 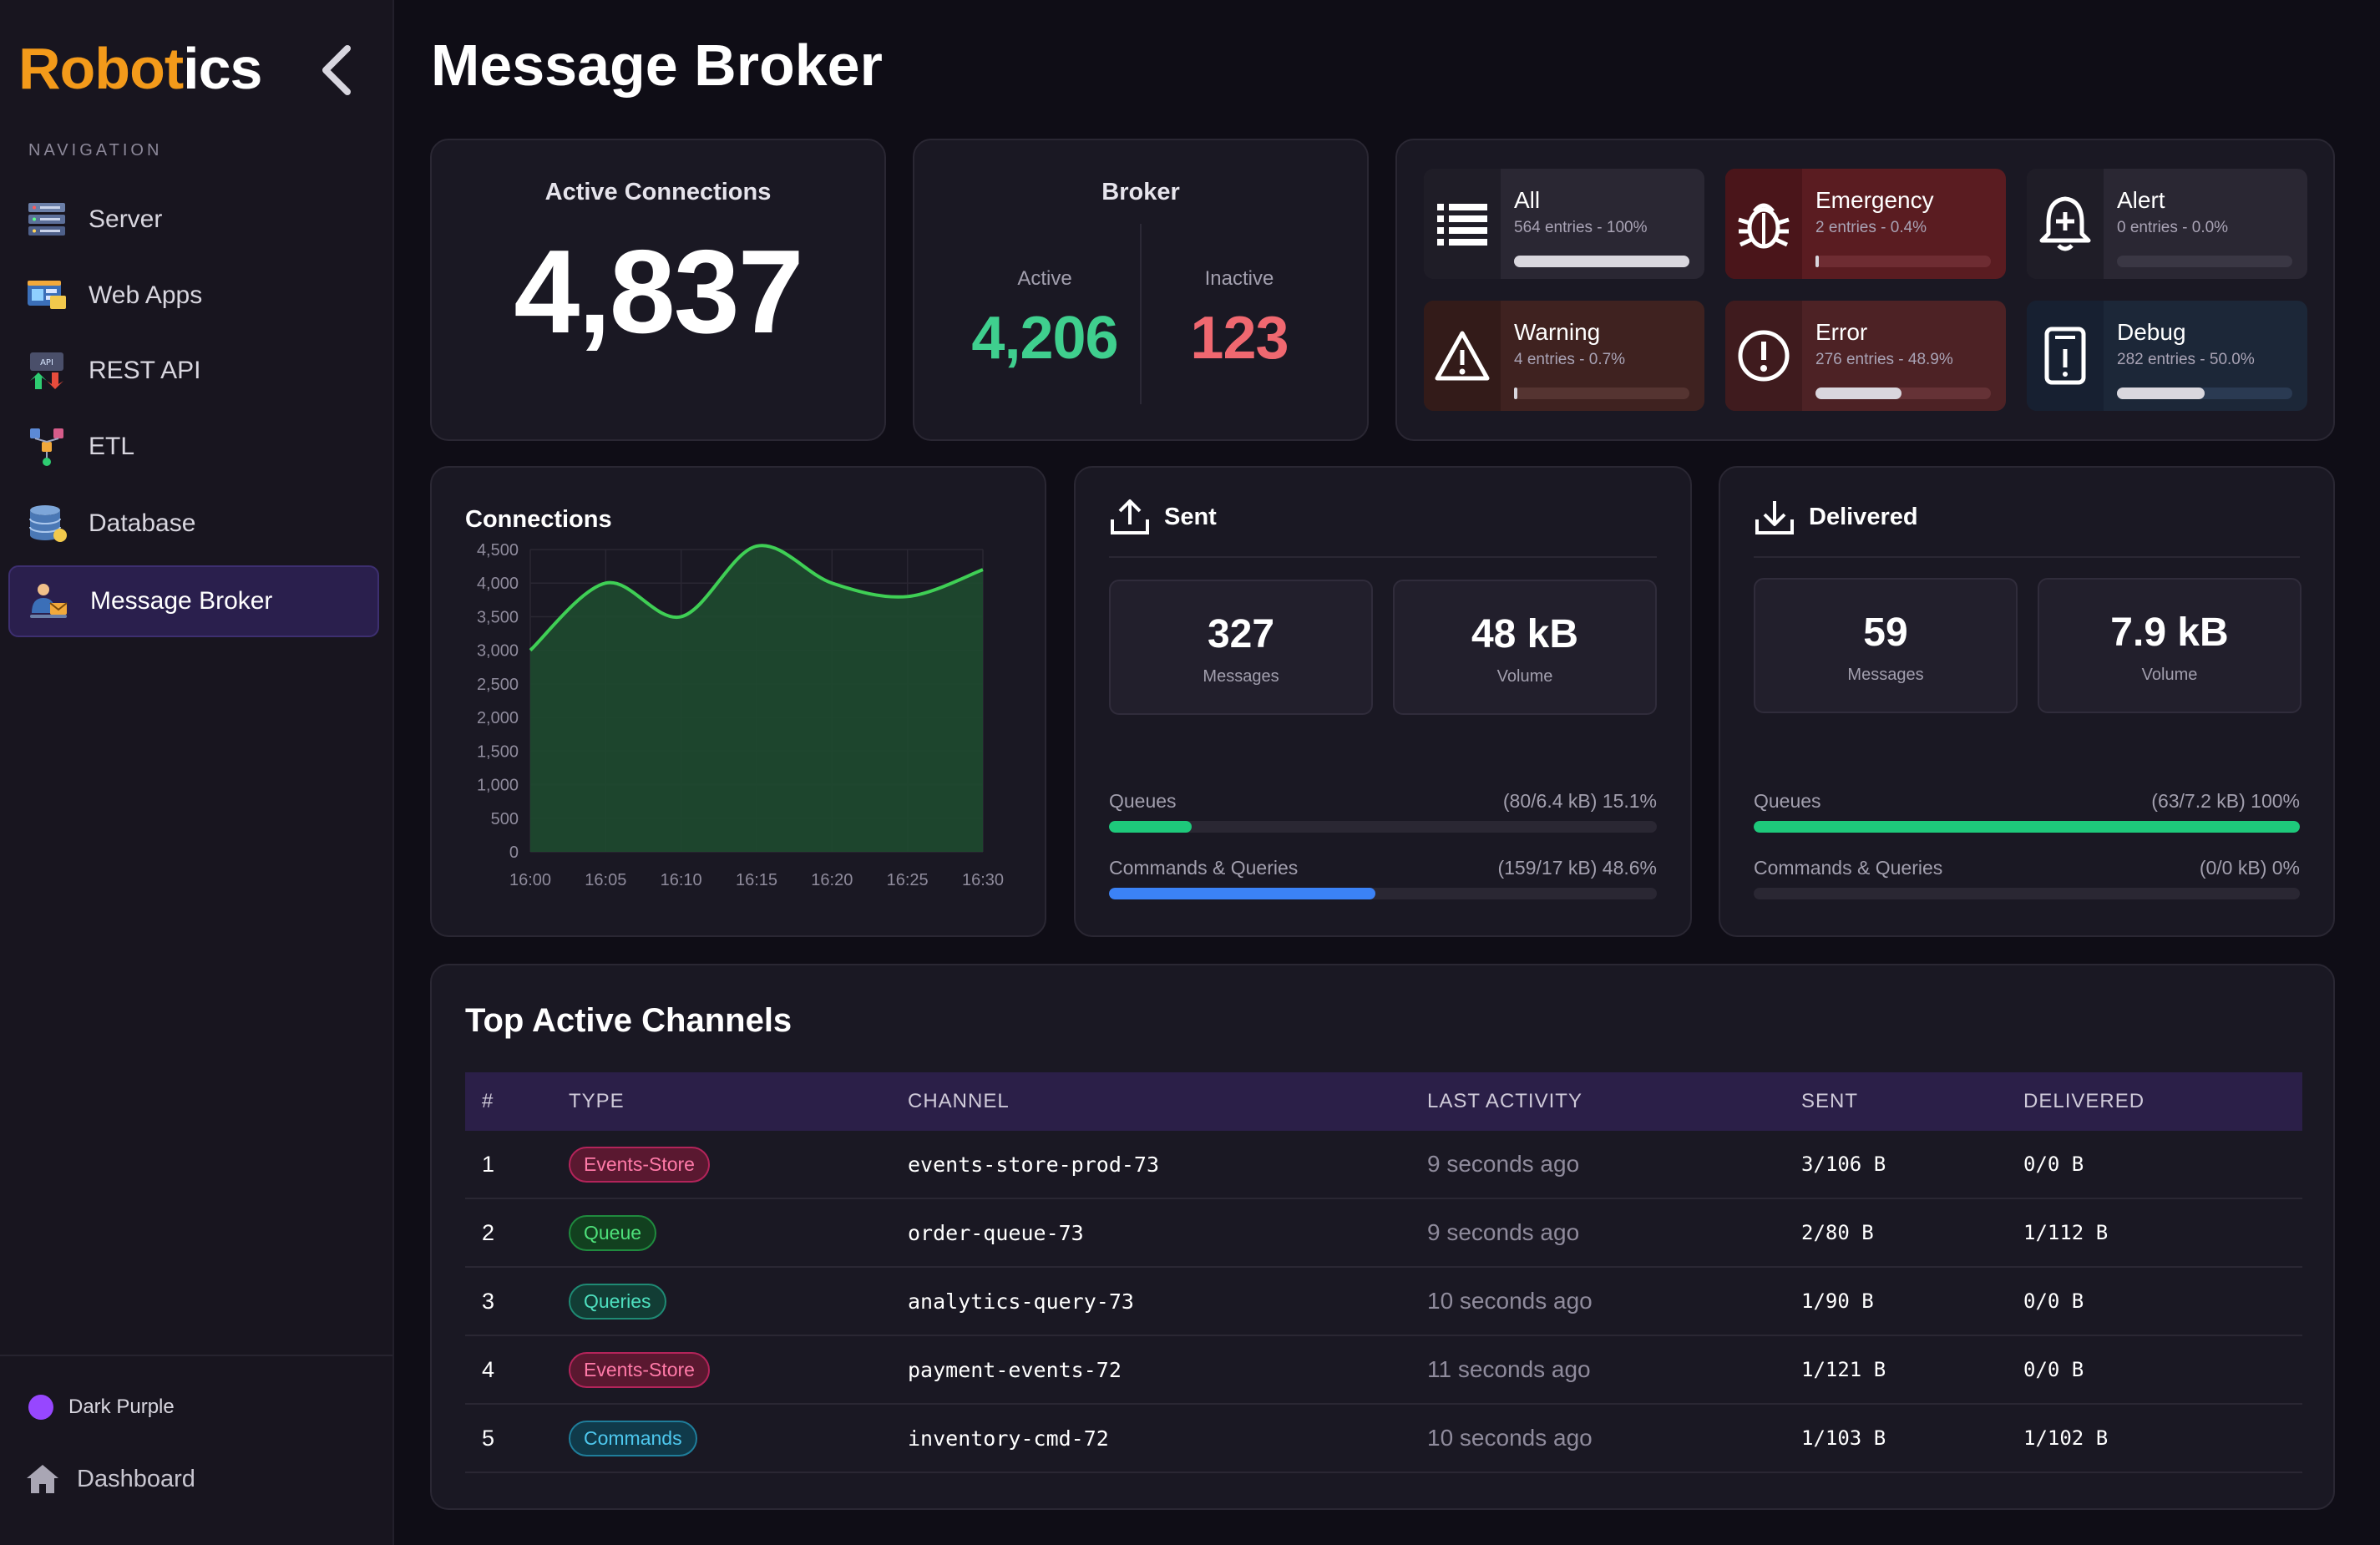 I want to click on sidebar-item-web-apps: Web Apps, so click(x=193, y=296).